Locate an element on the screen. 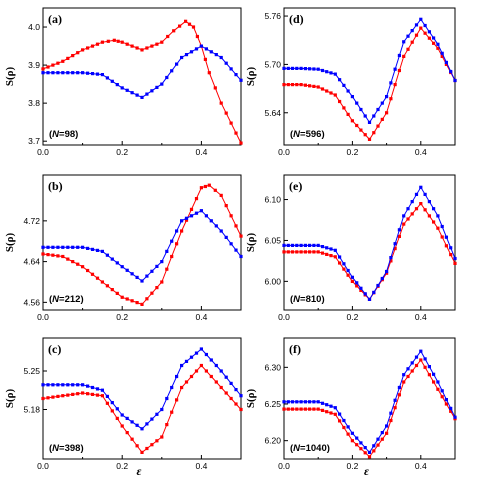 The height and width of the screenshot is (481, 479). panel-tag: (f) is located at coordinates (295, 349).